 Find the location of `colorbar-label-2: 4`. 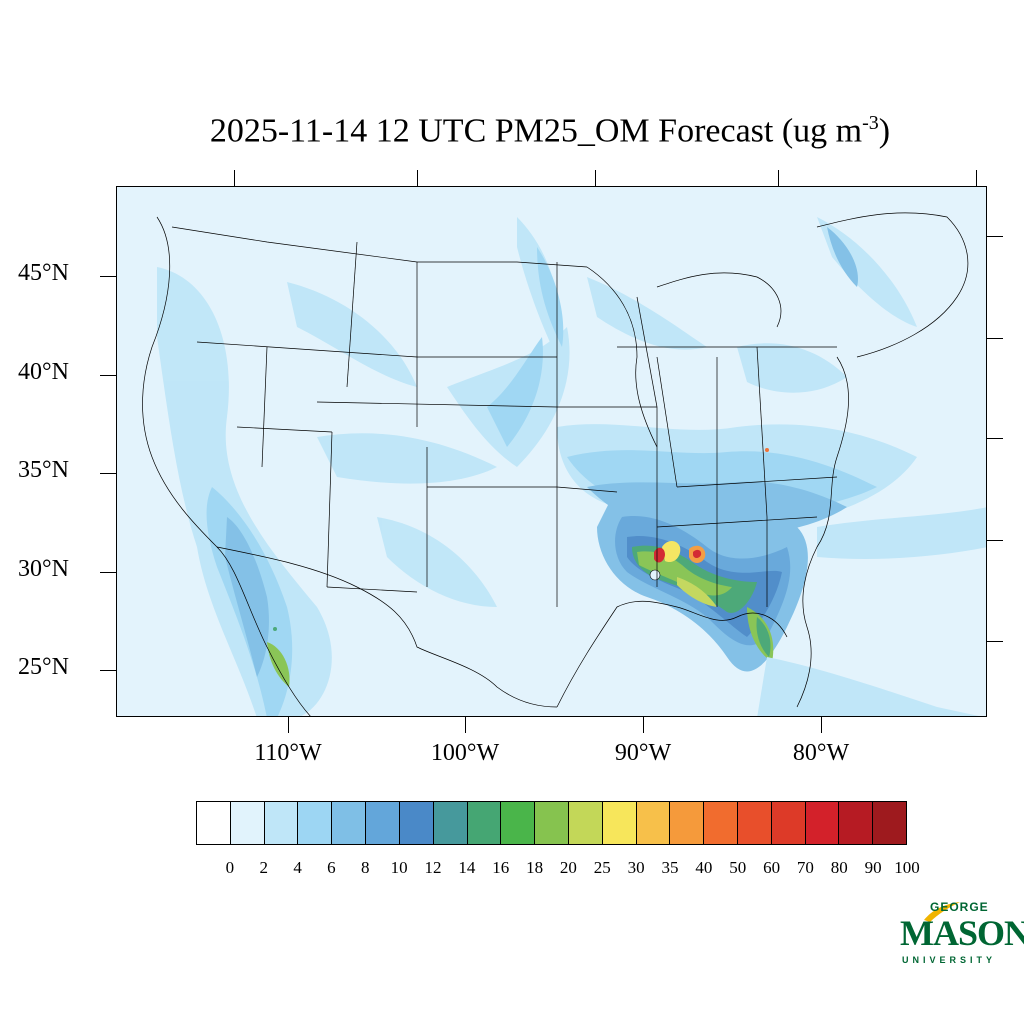

colorbar-label-2: 4 is located at coordinates (297, 867).